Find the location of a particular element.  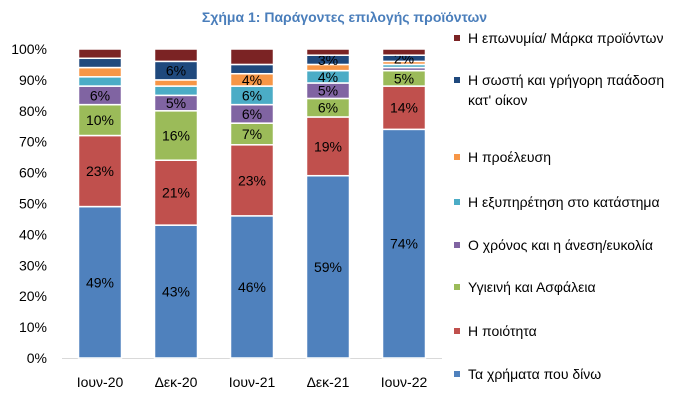

data-label: 19% is located at coordinates (328, 146).